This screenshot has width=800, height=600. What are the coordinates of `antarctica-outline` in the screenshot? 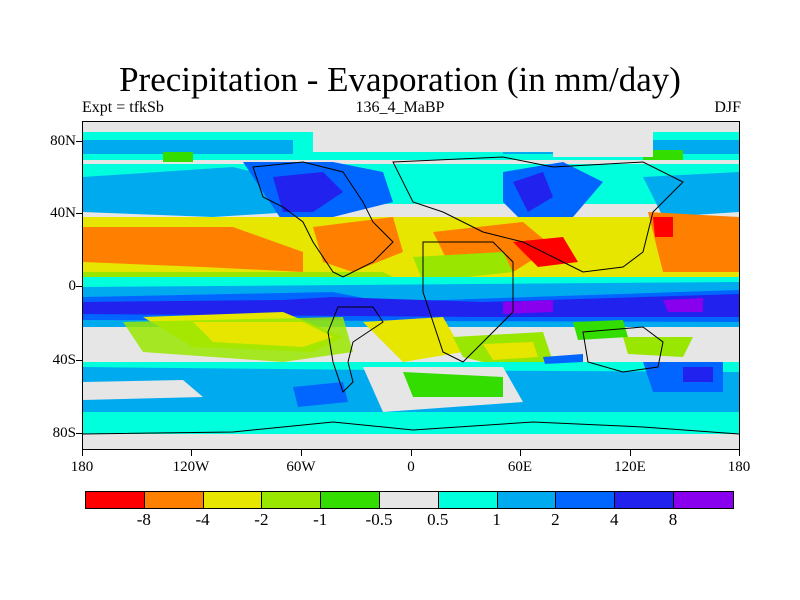 It's located at (411, 428).